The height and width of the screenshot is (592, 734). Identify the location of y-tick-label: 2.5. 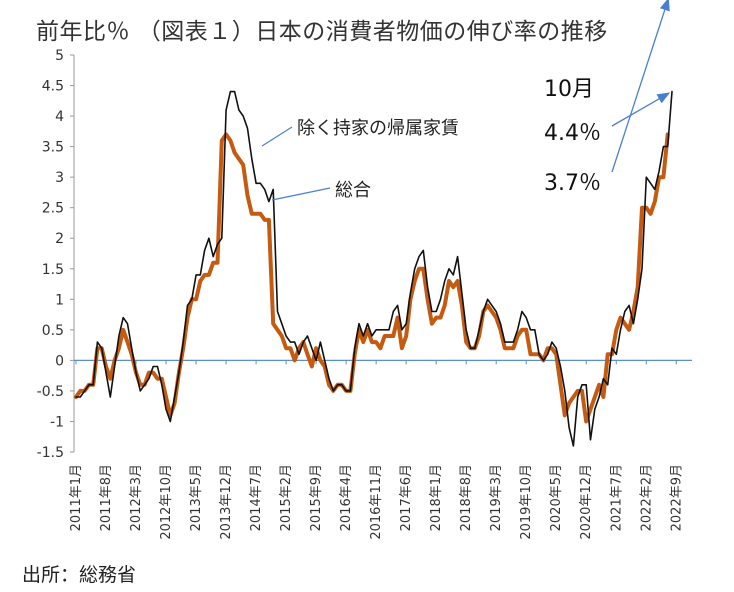
(53, 209).